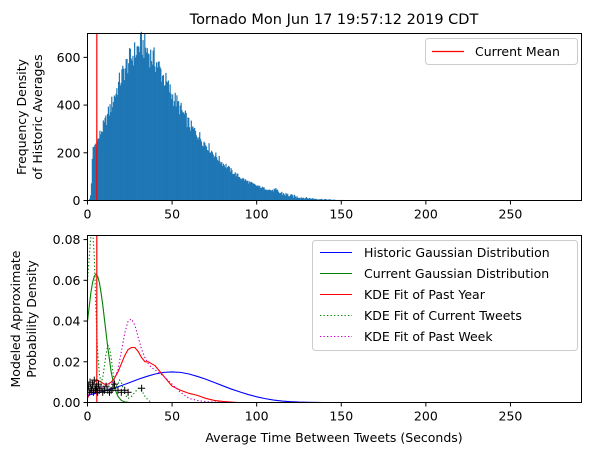  I want to click on top-legend: Current Mean, so click(501, 51).